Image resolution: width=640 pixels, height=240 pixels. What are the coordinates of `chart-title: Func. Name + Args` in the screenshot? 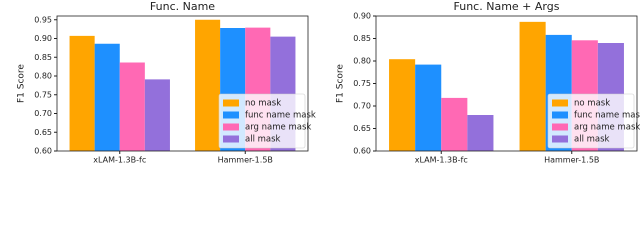 It's located at (507, 6).